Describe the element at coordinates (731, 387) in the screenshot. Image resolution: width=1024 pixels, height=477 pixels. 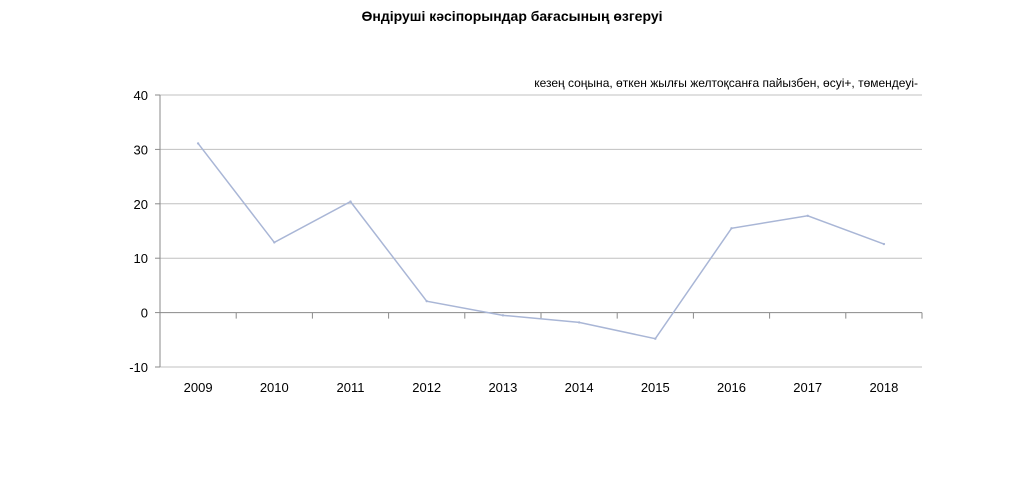
I see `x-tick-label: 2016` at that location.